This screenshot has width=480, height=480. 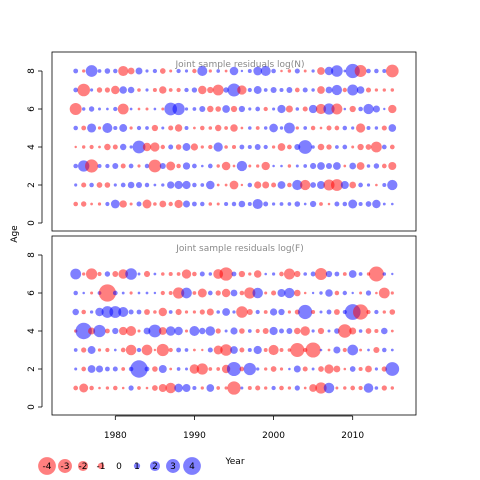 I want to click on legend-bubble, so click(x=101, y=466).